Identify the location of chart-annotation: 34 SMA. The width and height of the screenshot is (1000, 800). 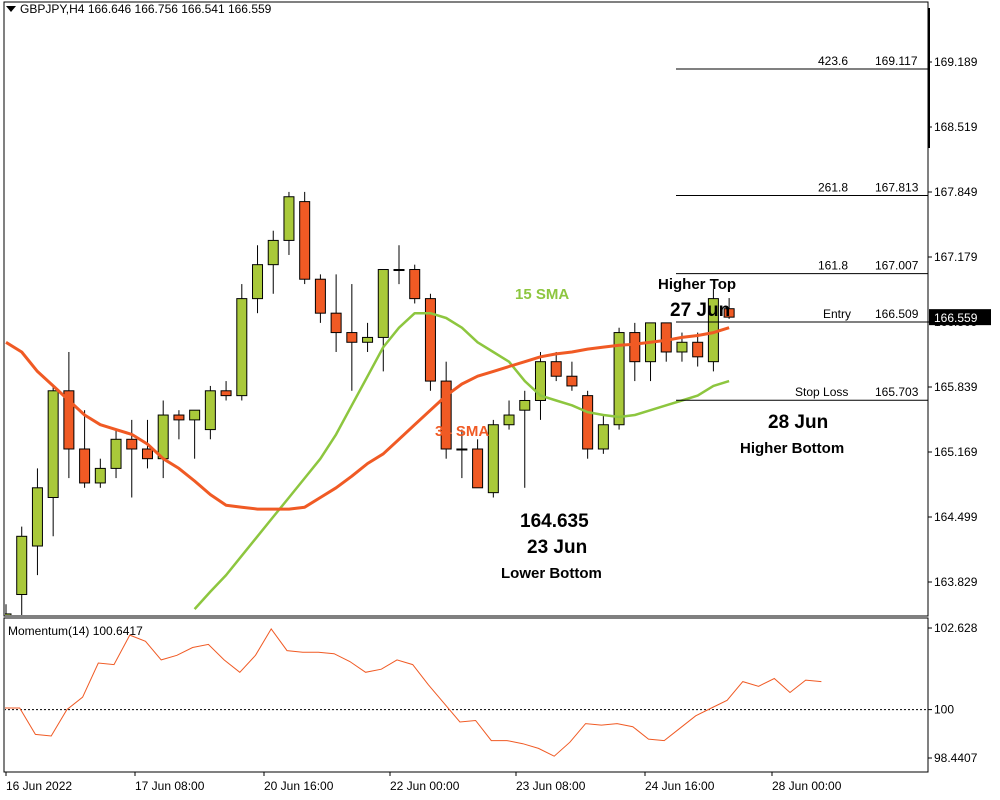
(462, 431).